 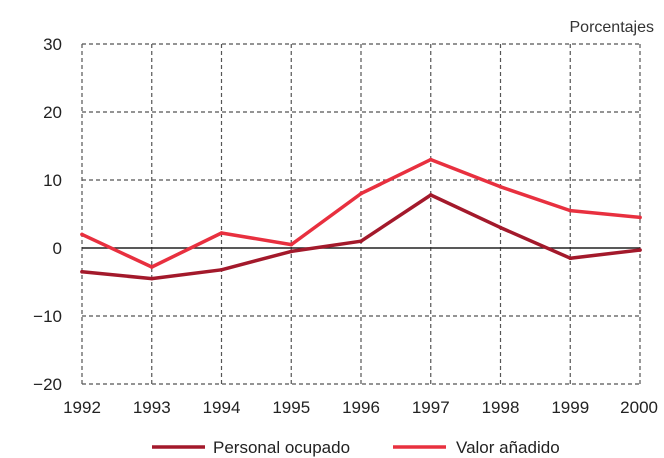 What do you see at coordinates (222, 407) in the screenshot?
I see `x-tick-label: 1994` at bounding box center [222, 407].